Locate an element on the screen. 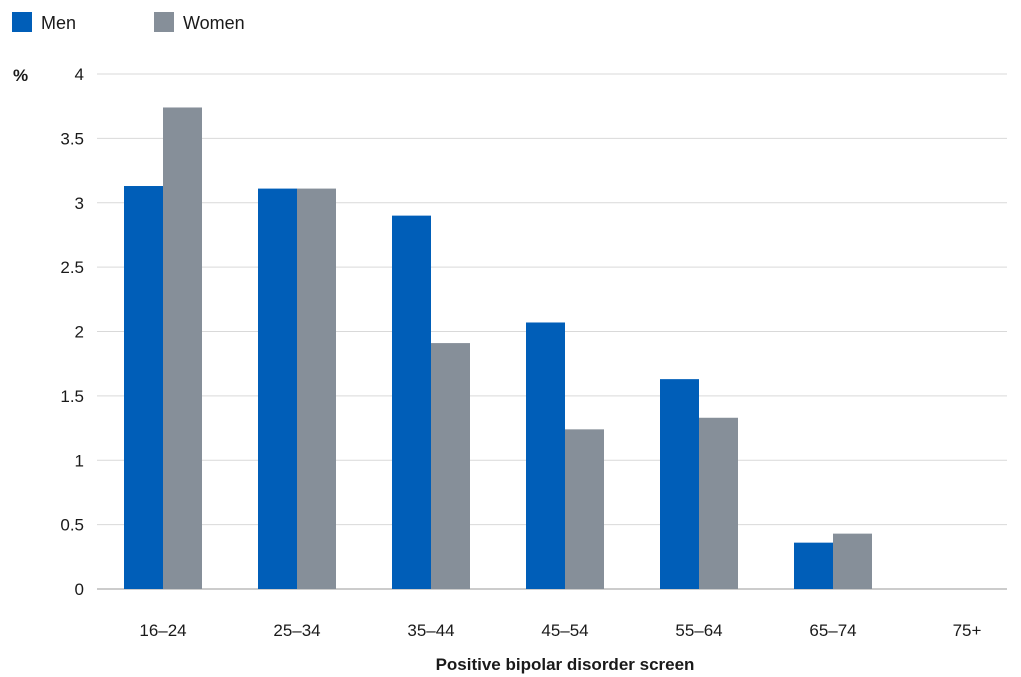 This screenshot has height=677, width=1021. x-axis-ticks: 16–24 25–34 35–44 45–54 55–64 65–74 75+ is located at coordinates (560, 630).